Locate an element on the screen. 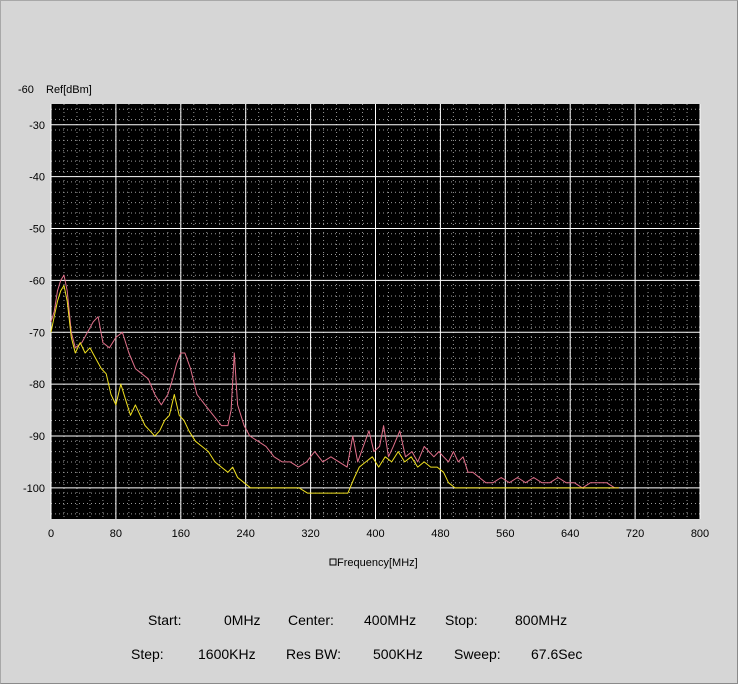 The image size is (738, 684). x-tick-label: 800 is located at coordinates (700, 534).